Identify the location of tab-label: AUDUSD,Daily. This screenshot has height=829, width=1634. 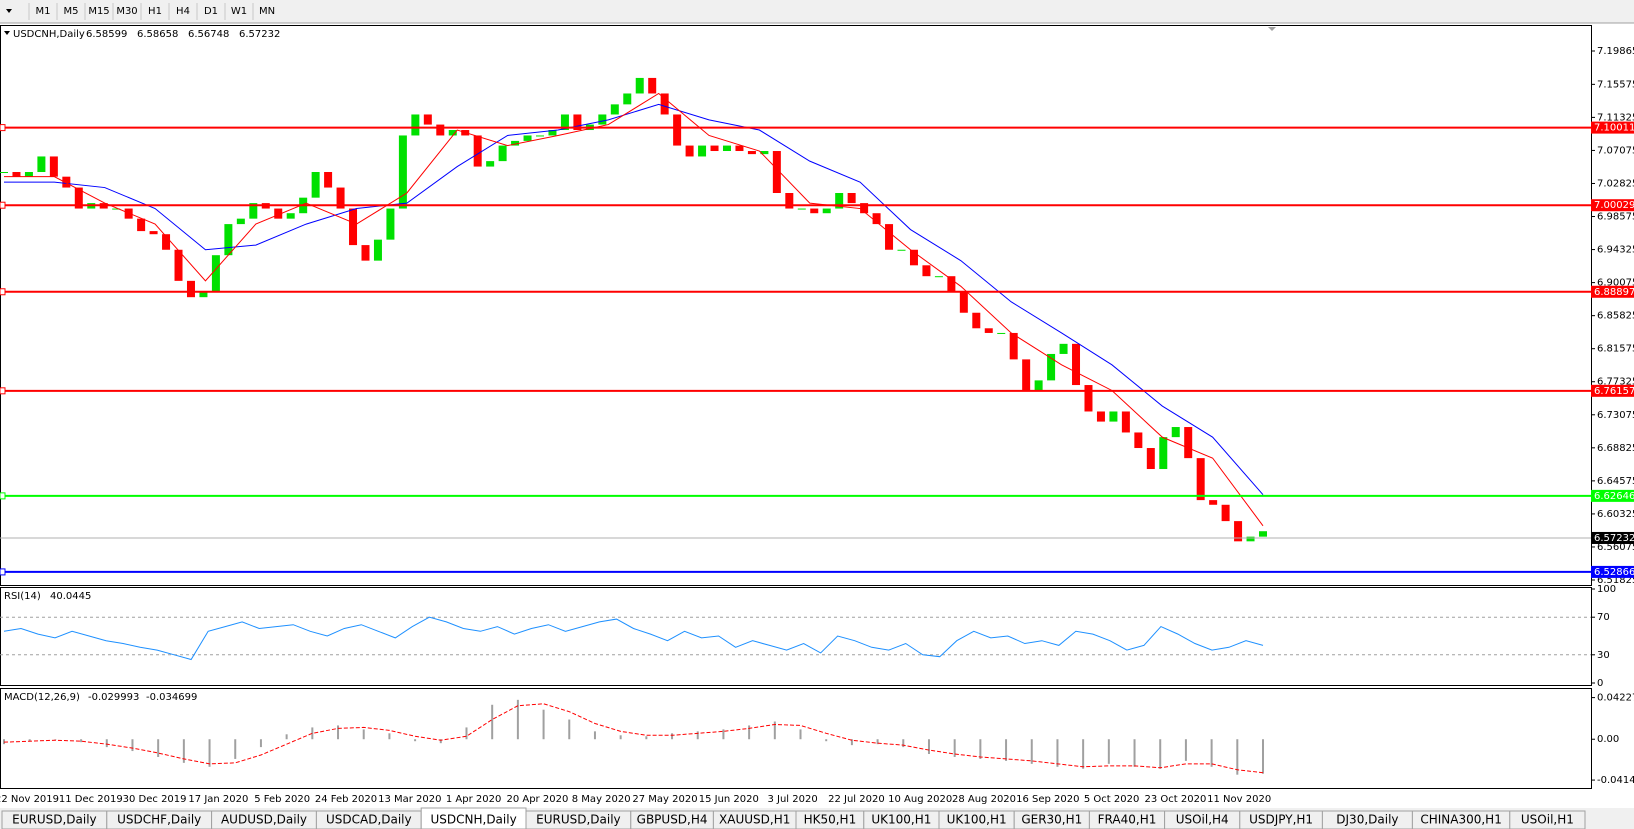
(264, 820).